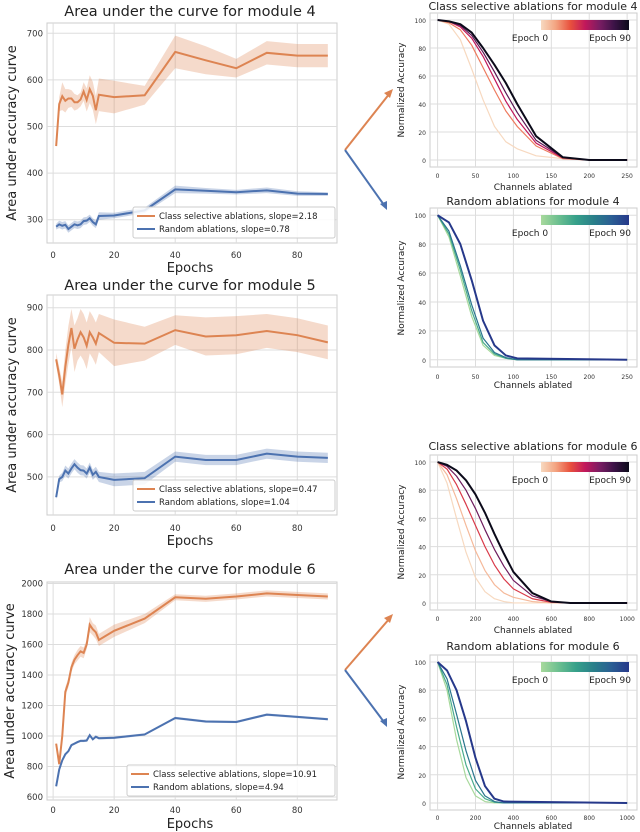 The height and width of the screenshot is (832, 640). Describe the element at coordinates (189, 286) in the screenshot. I see `chart-title: Area under the curve for module 5` at that location.